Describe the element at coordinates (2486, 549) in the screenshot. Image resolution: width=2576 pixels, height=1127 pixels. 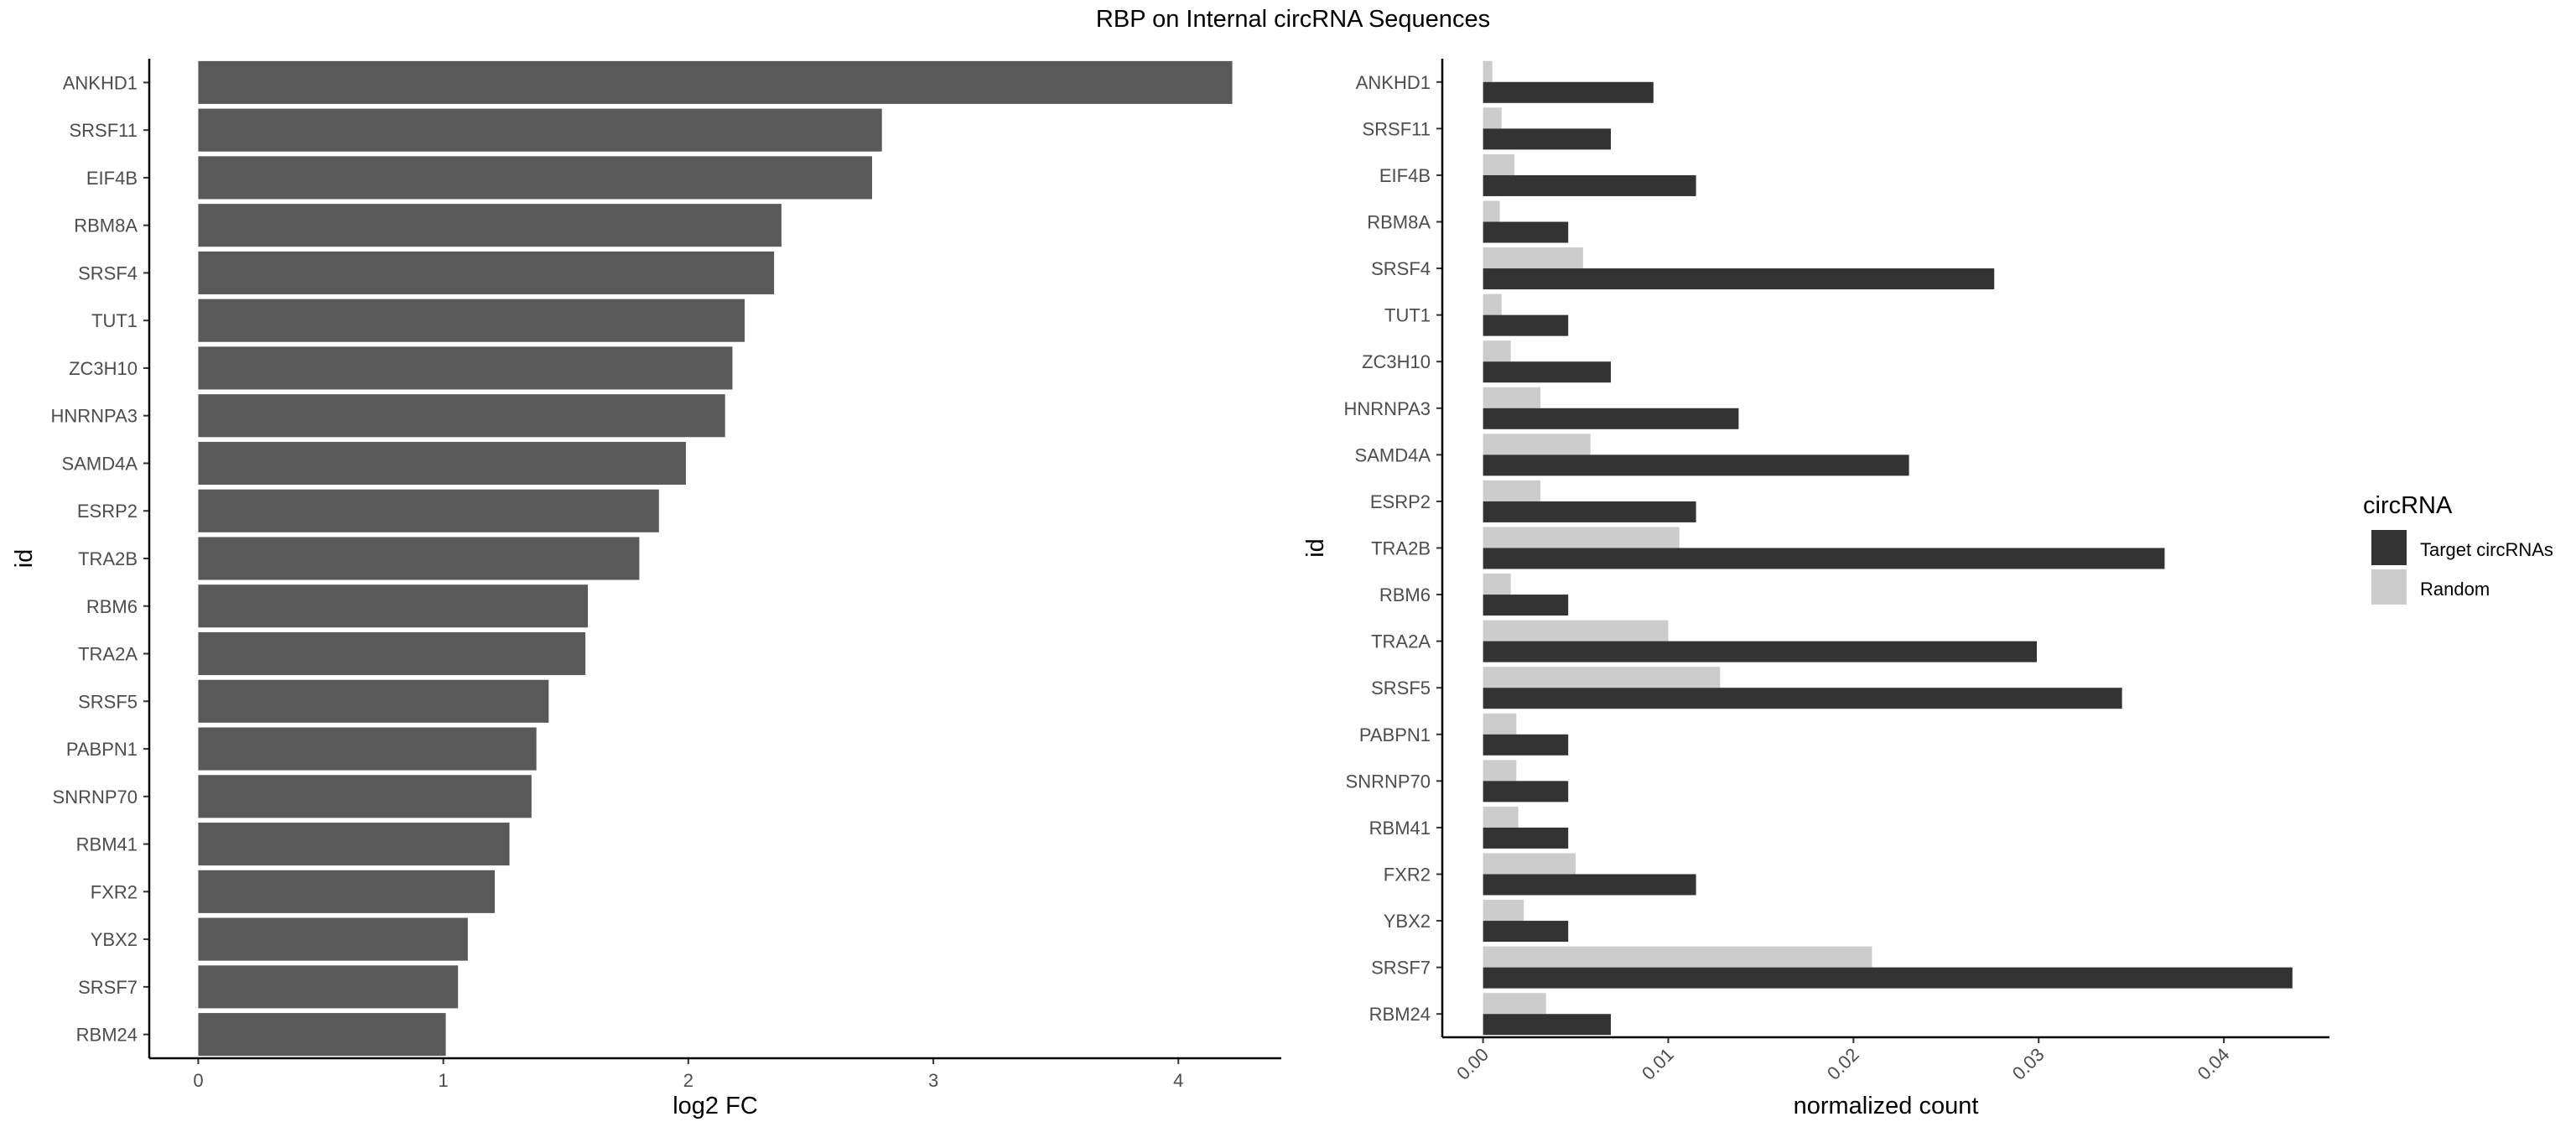
I see `legend-label-target-circrnas: Target circRNAs` at that location.